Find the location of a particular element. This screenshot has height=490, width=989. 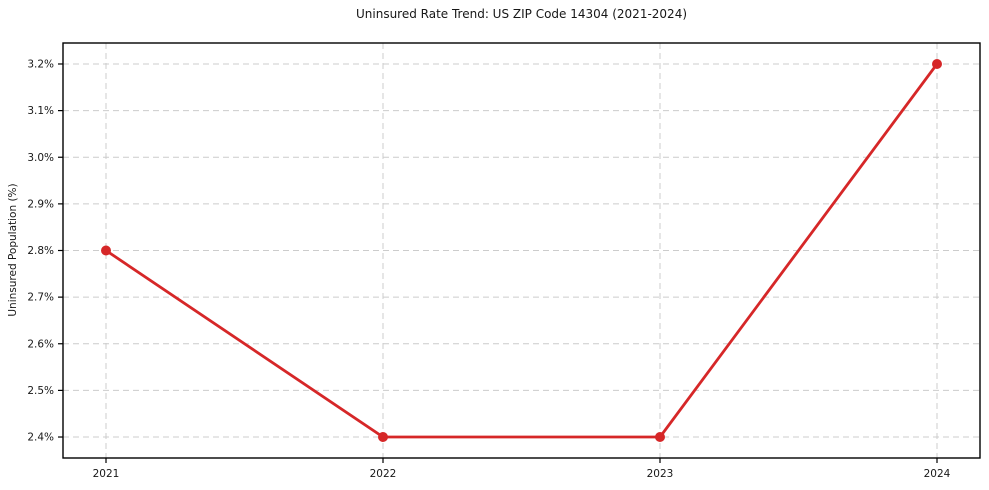

y-tick-label: 2.6% is located at coordinates (40, 344).